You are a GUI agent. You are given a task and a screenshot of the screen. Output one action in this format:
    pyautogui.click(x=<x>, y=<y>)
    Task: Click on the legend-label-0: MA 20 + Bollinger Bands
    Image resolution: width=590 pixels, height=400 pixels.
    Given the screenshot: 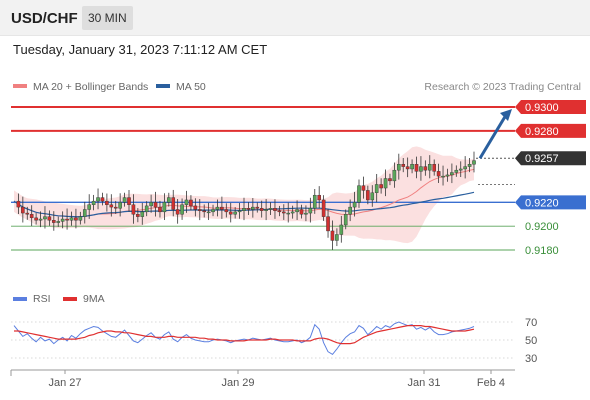 What is the action you would take?
    pyautogui.click(x=90, y=87)
    